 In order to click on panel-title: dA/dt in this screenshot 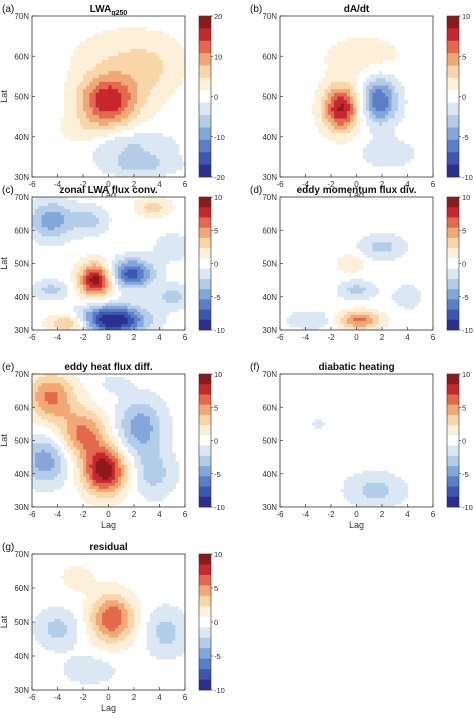, I will do `click(357, 9)`.